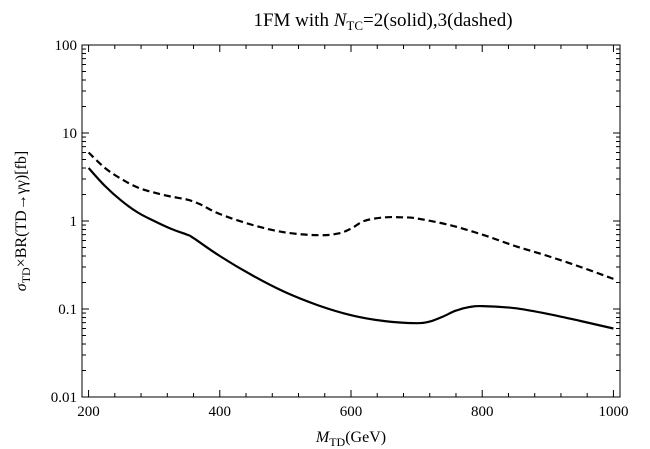  What do you see at coordinates (74, 222) in the screenshot?
I see `y-tick-label: 1` at bounding box center [74, 222].